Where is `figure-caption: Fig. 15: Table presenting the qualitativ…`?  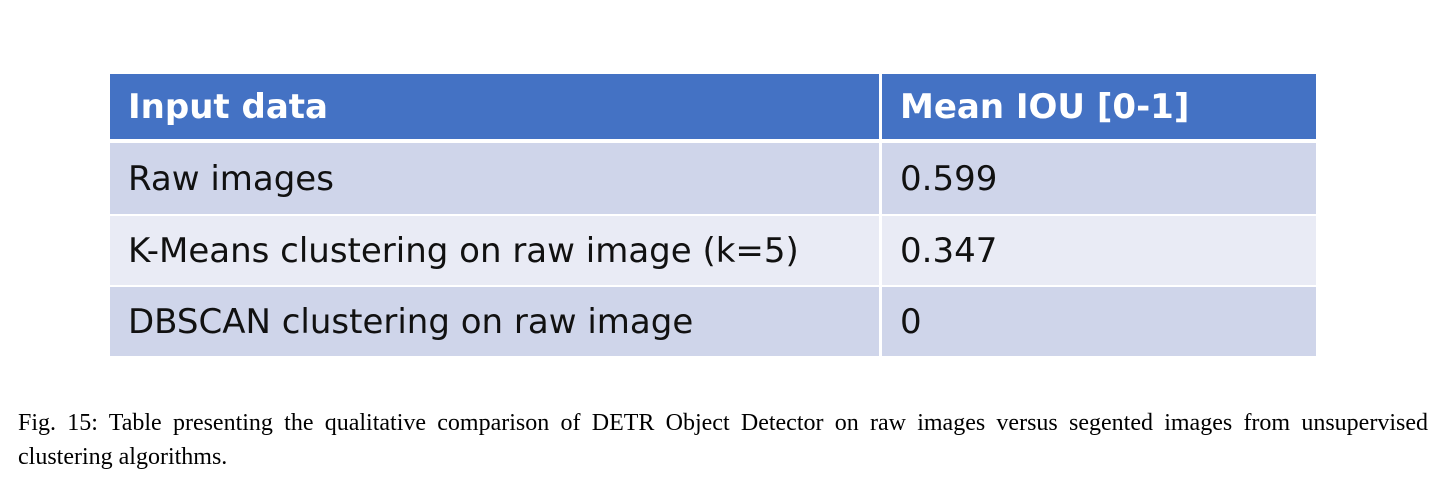
figure-caption: Fig. 15: Table presenting the qualitativ… is located at coordinates (723, 440).